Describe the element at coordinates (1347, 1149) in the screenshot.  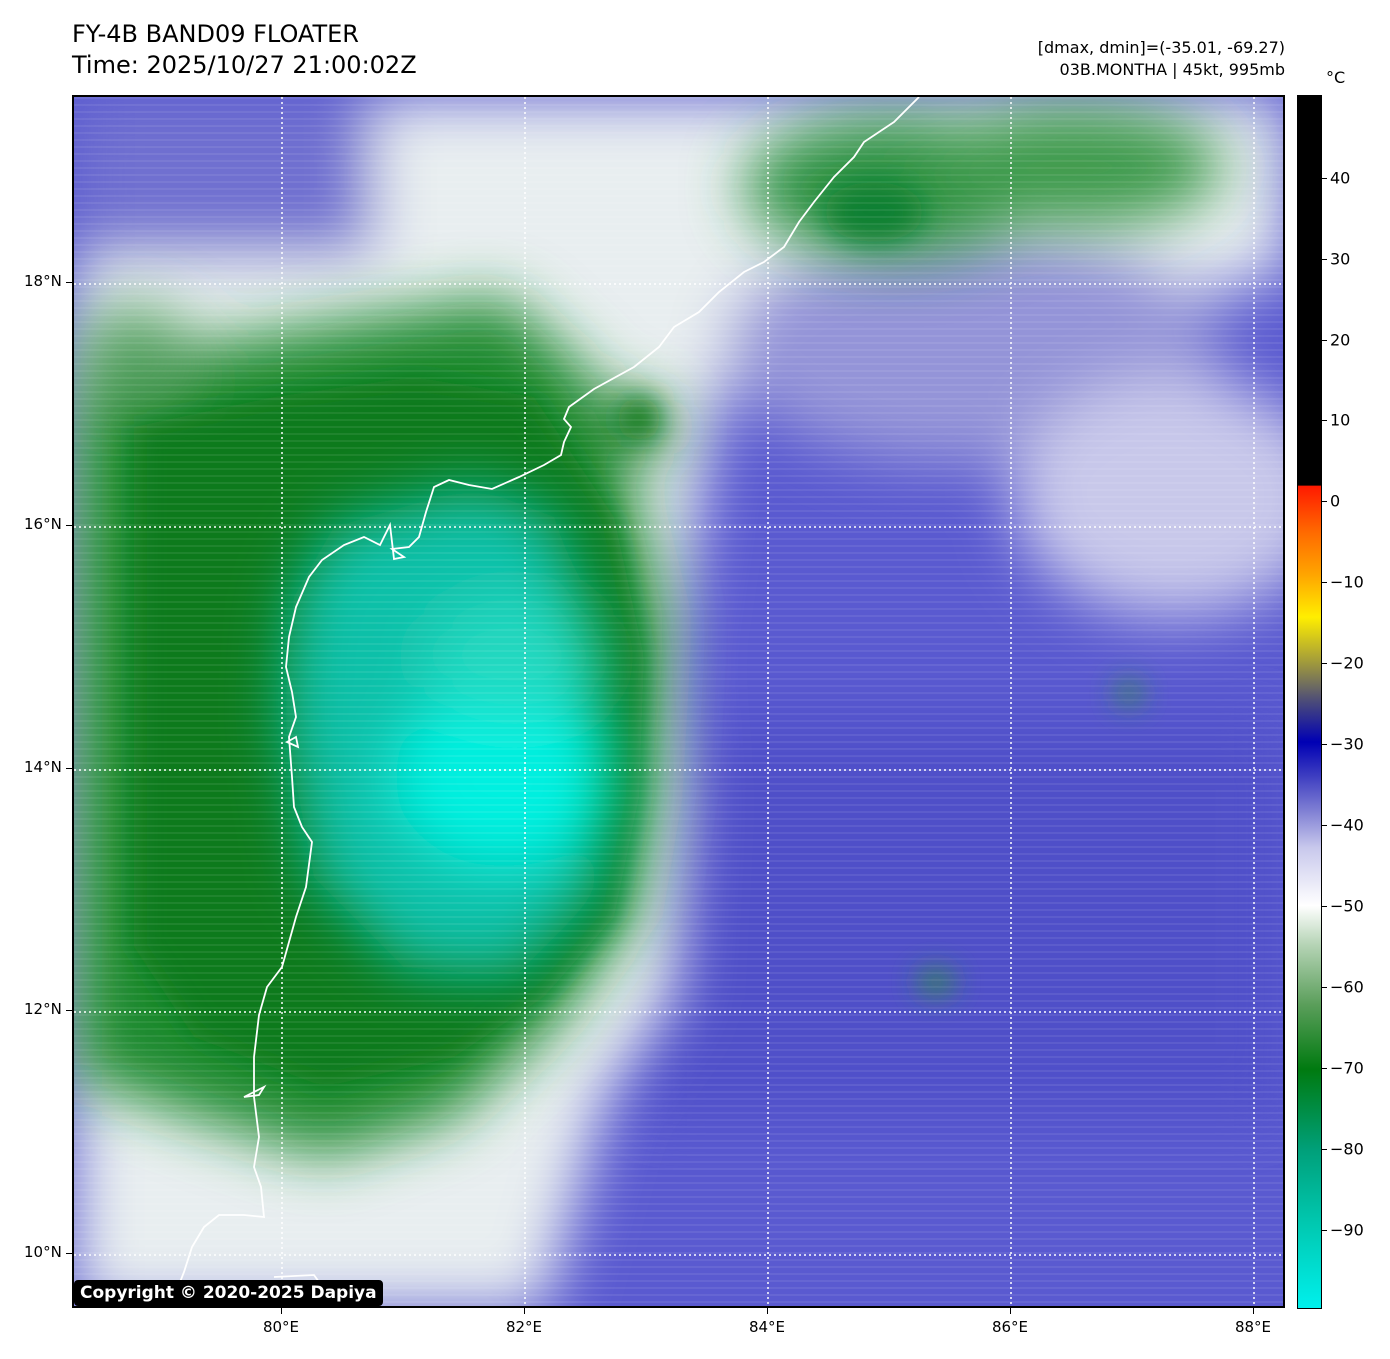
I see `colorbar-label-minus80: −80` at that location.